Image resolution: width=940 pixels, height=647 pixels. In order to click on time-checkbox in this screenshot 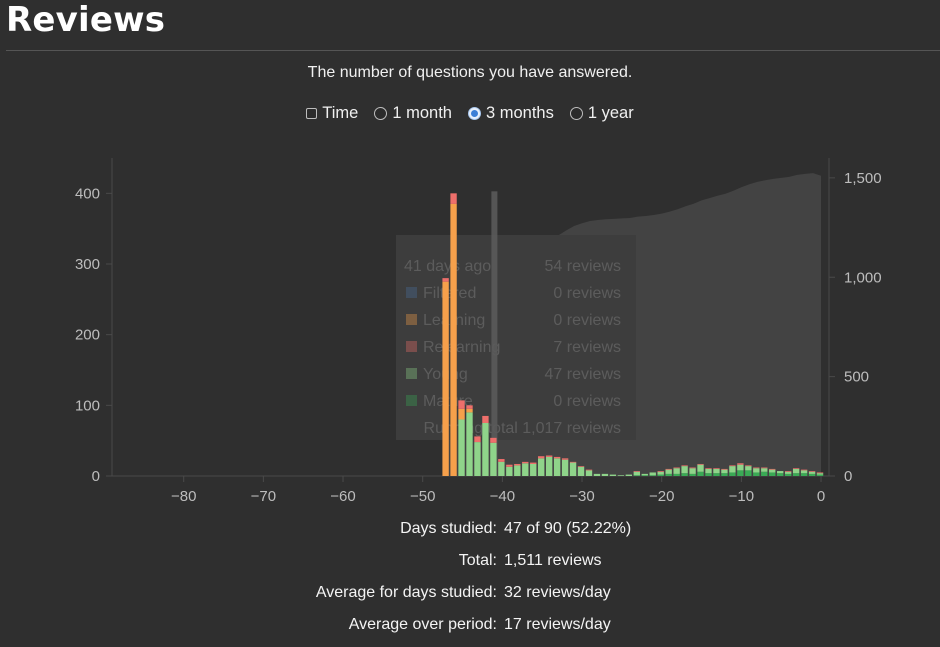, I will do `click(312, 113)`.